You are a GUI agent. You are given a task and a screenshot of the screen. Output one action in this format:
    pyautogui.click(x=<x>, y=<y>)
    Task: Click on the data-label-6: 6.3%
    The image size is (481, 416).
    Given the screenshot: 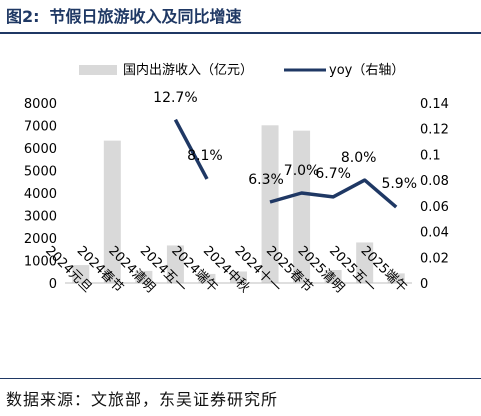 What is the action you would take?
    pyautogui.click(x=266, y=180)
    